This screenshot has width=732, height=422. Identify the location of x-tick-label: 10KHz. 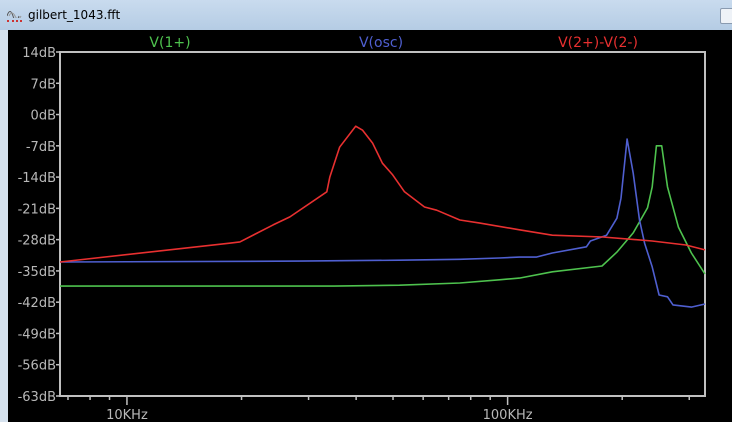
(127, 415).